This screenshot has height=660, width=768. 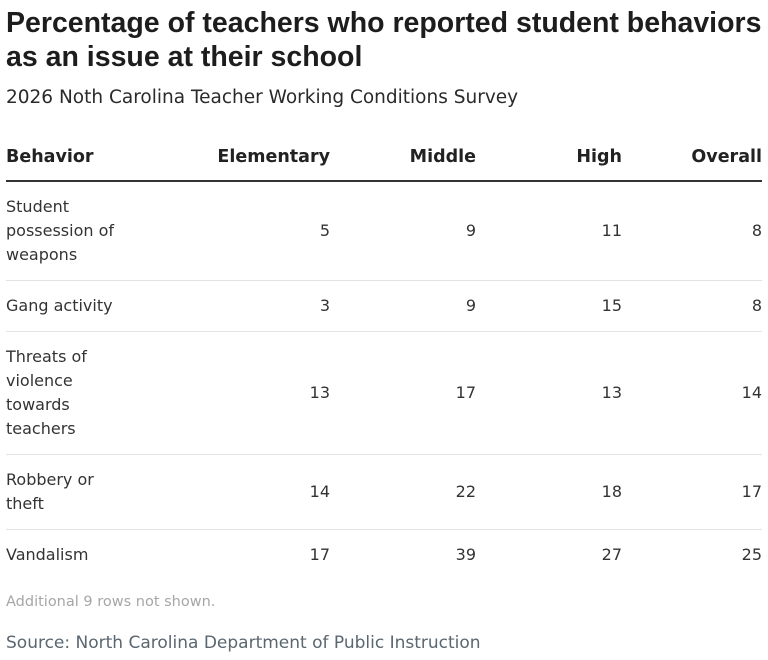 I want to click on table-row: Robbery or theft 14 22 18 17, so click(x=384, y=492).